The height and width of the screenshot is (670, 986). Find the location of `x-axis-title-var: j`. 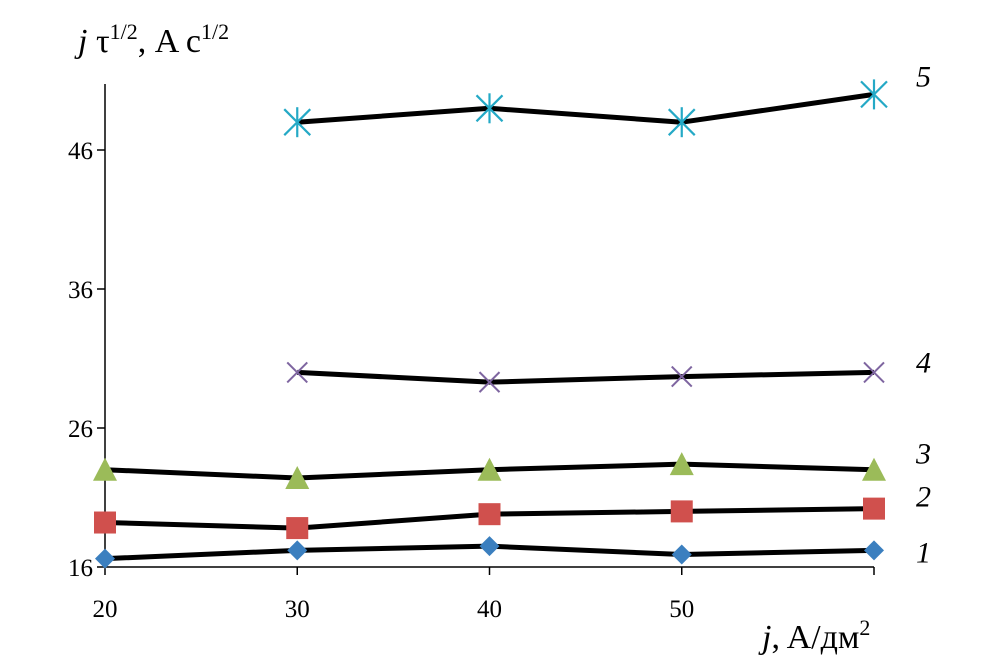

x-axis-title-var: j is located at coordinates (764, 637).